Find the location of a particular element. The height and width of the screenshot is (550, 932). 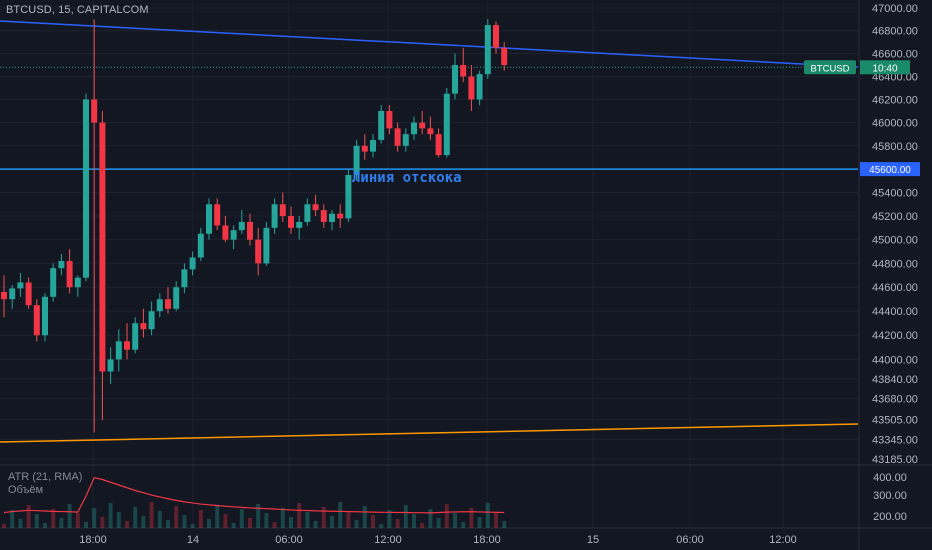

price-tick-label: 44400.00 is located at coordinates (895, 312).